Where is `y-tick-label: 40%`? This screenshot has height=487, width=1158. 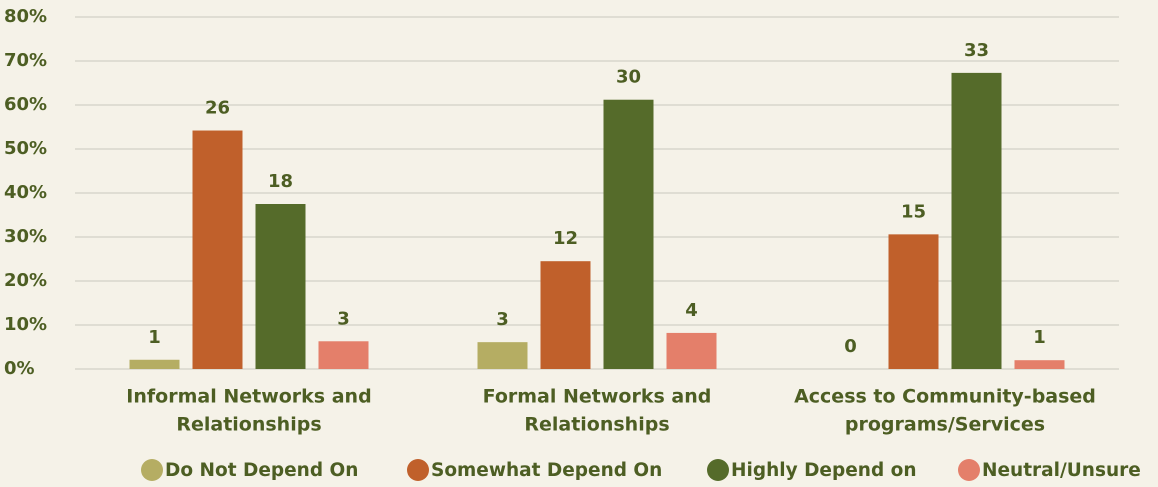 y-tick-label: 40% is located at coordinates (25, 192).